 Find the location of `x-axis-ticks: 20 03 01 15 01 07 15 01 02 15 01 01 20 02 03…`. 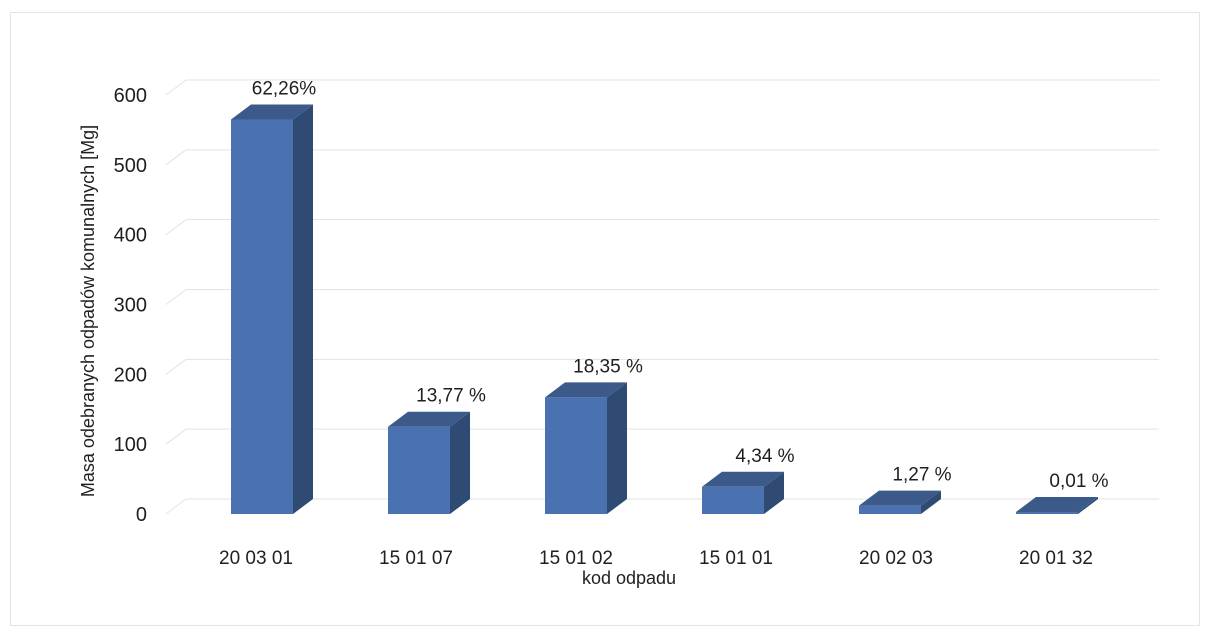

x-axis-ticks: 20 03 01 15 01 07 15 01 02 15 01 01 20 02 03… is located at coordinates (656, 558).